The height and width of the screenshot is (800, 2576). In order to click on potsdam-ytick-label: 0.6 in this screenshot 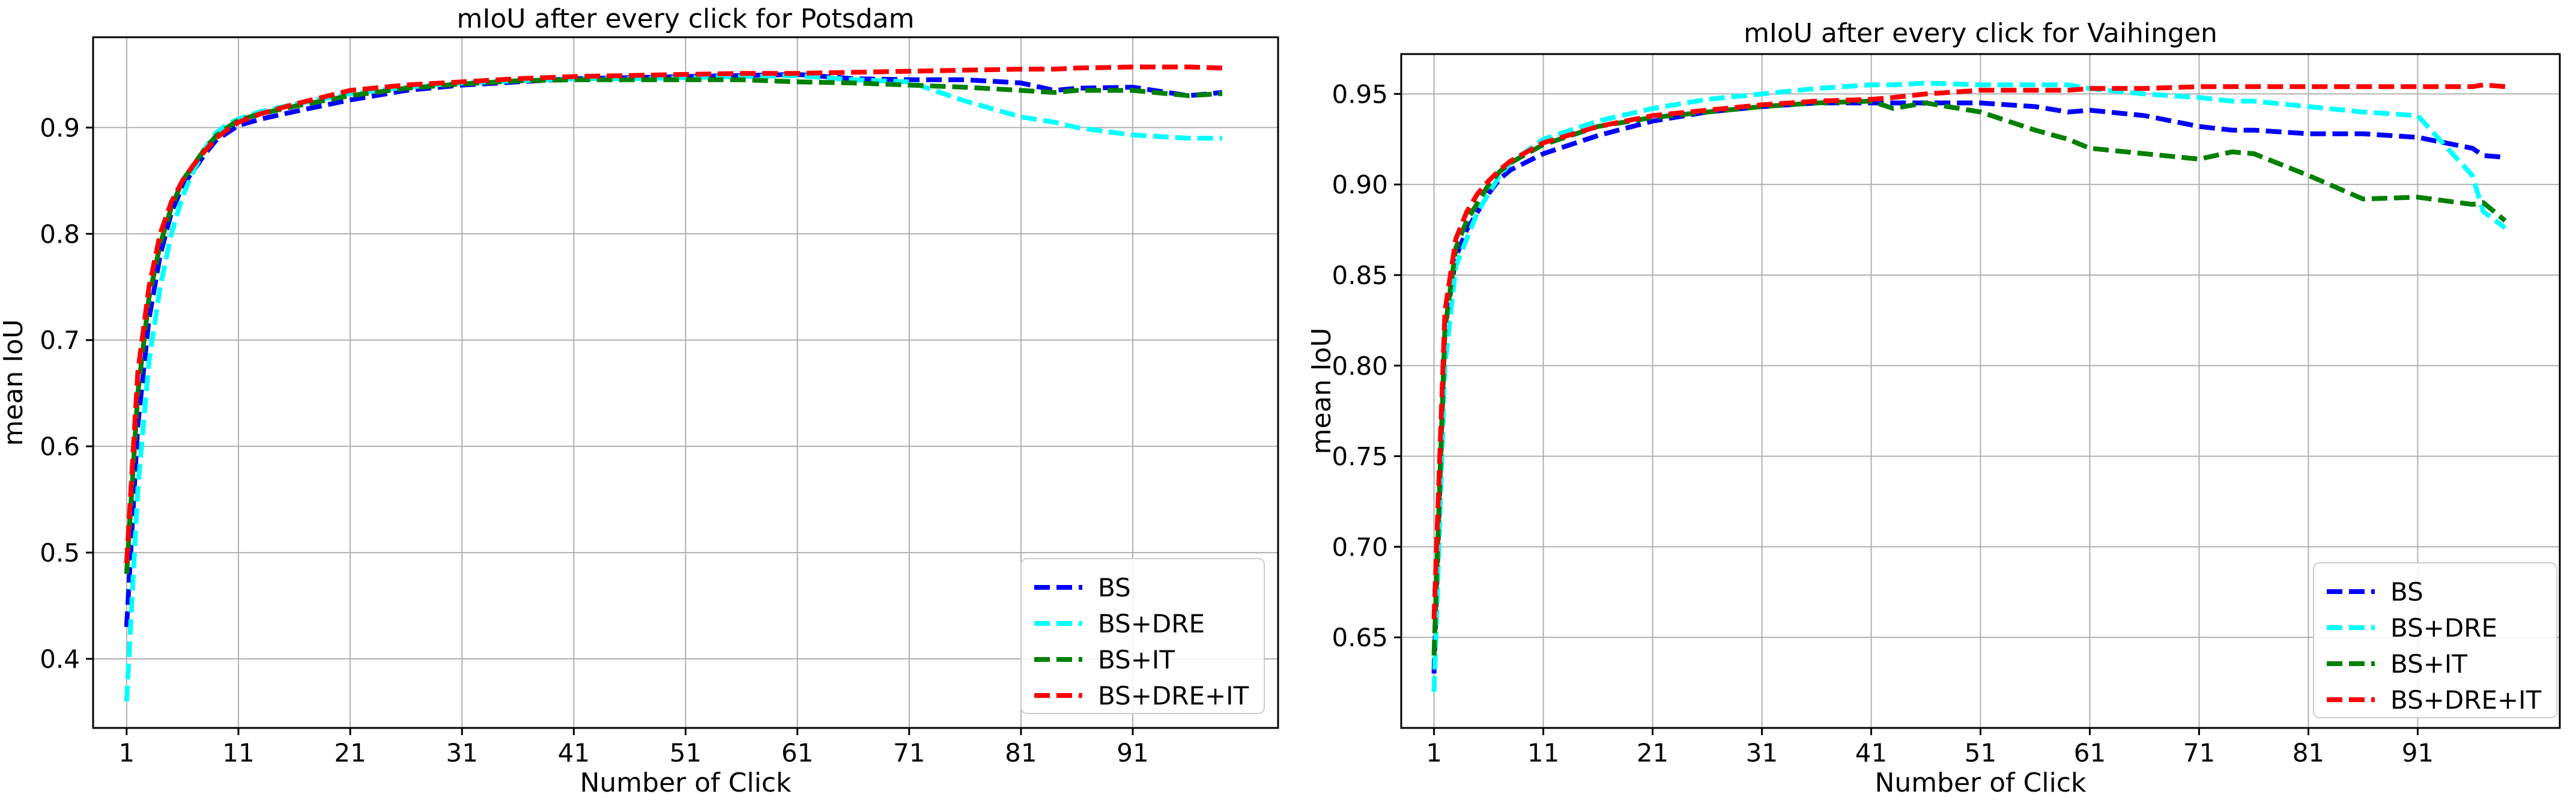, I will do `click(60, 446)`.